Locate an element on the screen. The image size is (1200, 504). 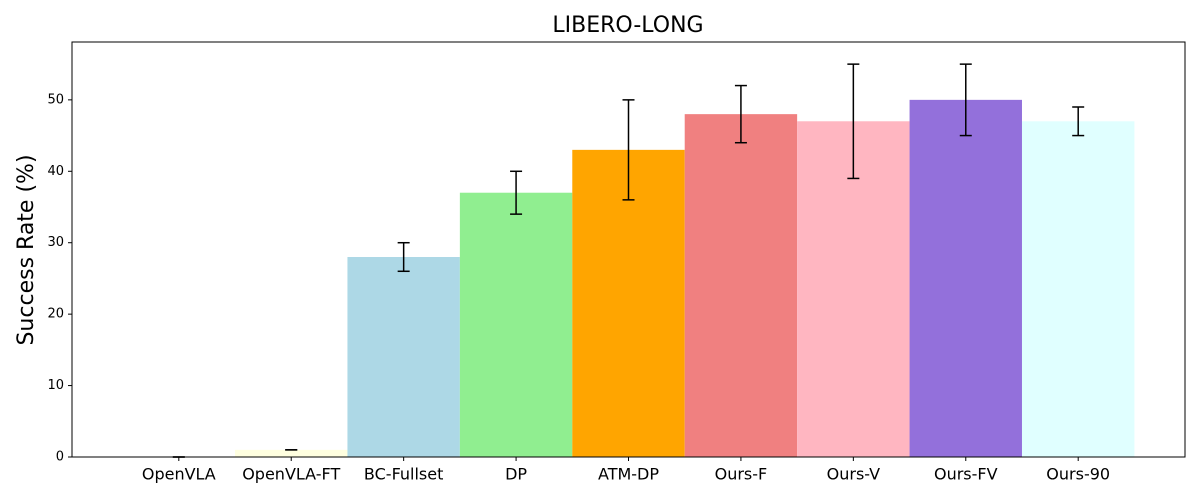
y-tick-label: 50 is located at coordinates (55, 99).